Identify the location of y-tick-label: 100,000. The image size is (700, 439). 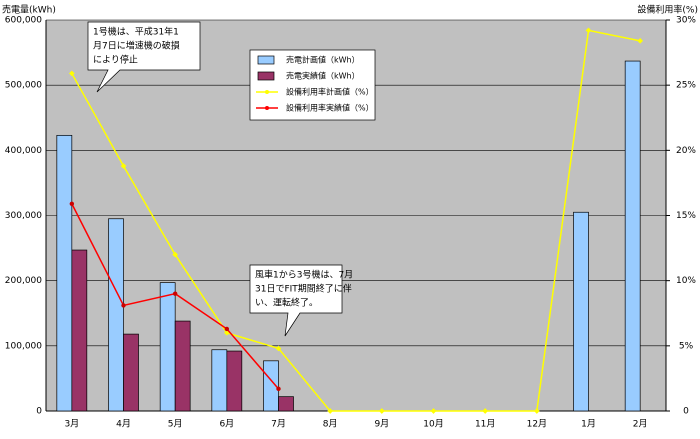
(23, 346).